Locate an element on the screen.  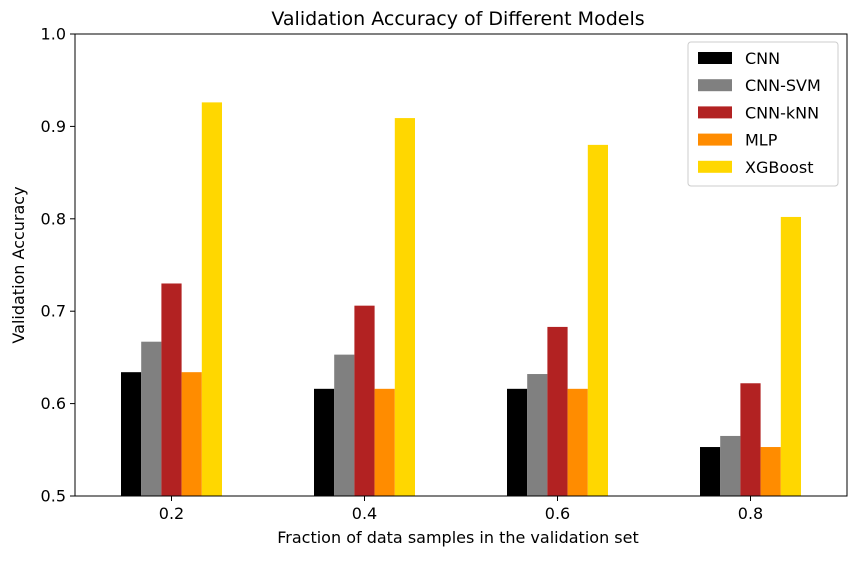
y-tick-label: 1.0 is located at coordinates (53, 34).